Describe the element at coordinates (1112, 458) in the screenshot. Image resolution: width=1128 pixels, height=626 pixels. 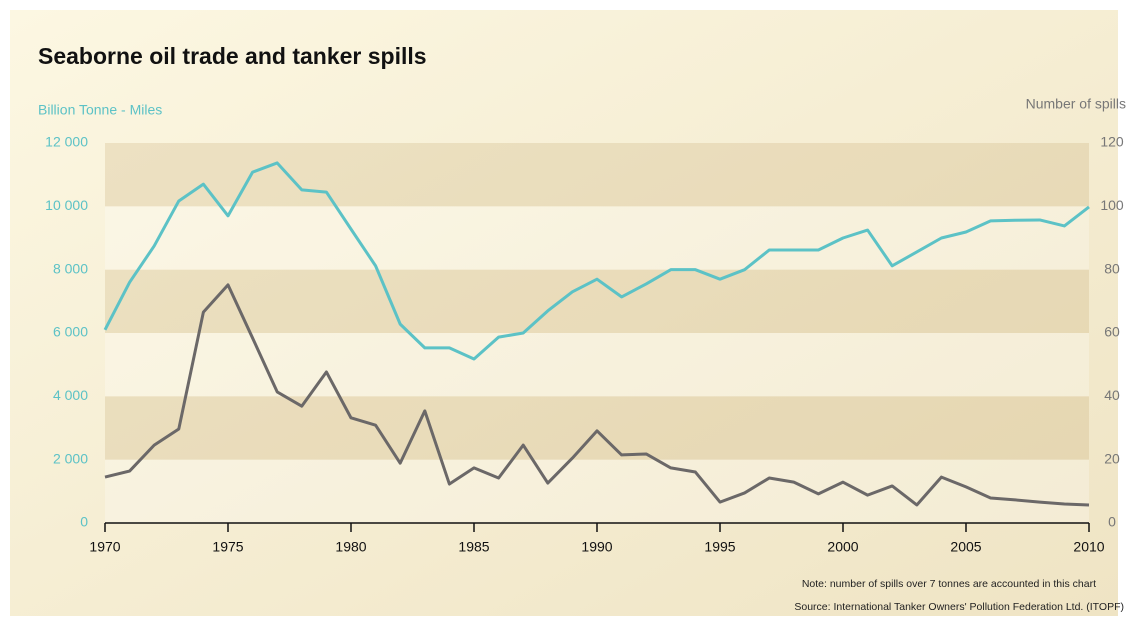
I see `y2-tick-label: 20` at that location.